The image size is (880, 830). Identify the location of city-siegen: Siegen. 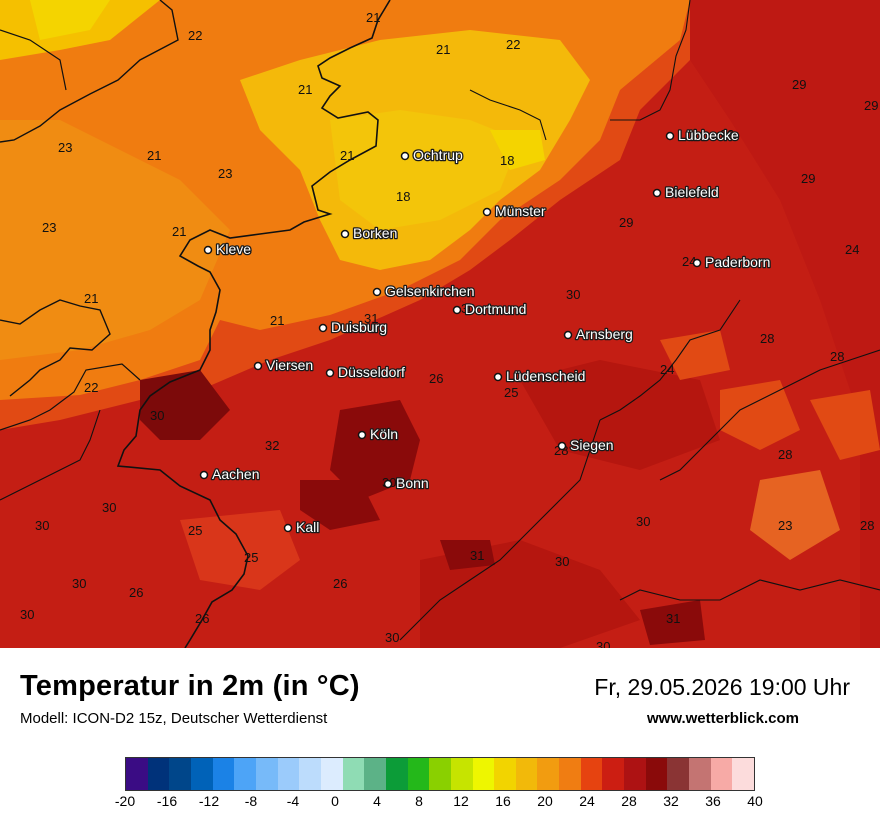
(586, 445).